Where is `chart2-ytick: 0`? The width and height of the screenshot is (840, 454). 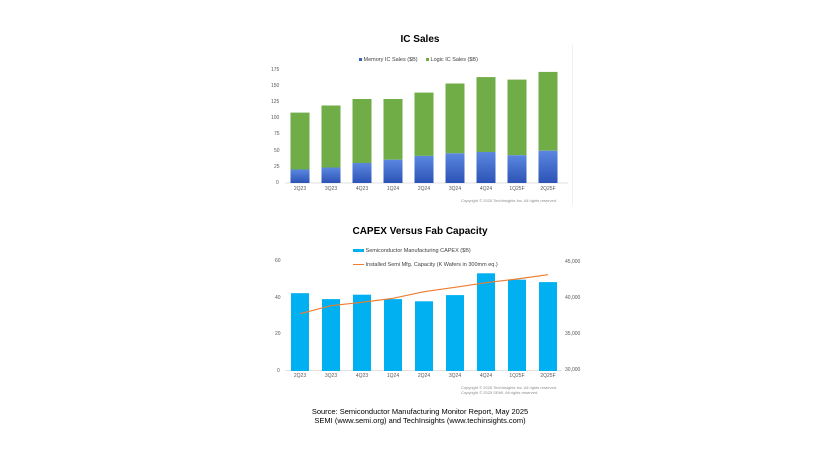
chart2-ytick: 0 is located at coordinates (278, 371).